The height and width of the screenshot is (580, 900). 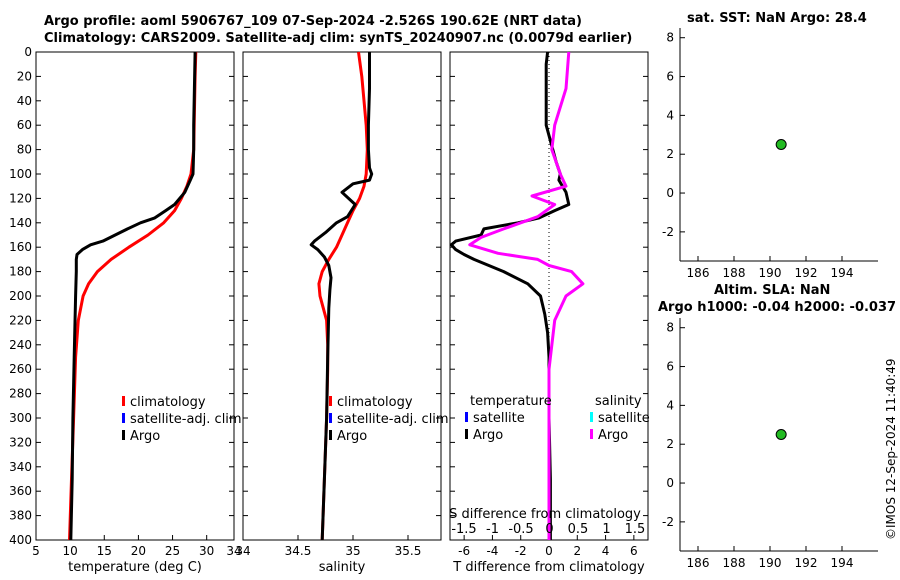 What do you see at coordinates (545, 514) in the screenshot?
I see `difference-top-axis-label: S difference from climatology` at bounding box center [545, 514].